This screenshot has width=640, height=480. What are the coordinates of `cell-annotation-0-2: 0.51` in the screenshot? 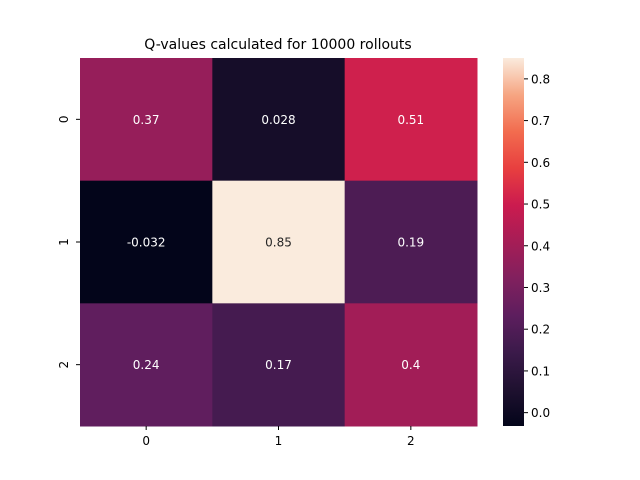 It's located at (410, 120).